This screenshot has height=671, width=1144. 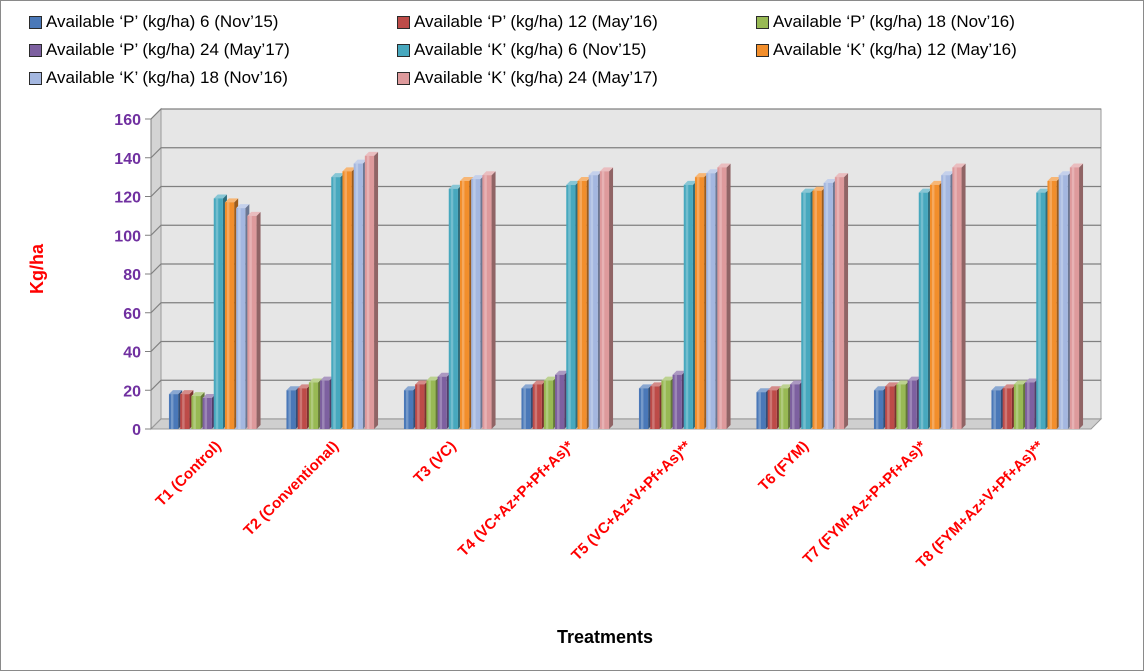 I want to click on legend-label: Available ‘K’ (kg/ha) 24 (May’17), so click(x=536, y=77).